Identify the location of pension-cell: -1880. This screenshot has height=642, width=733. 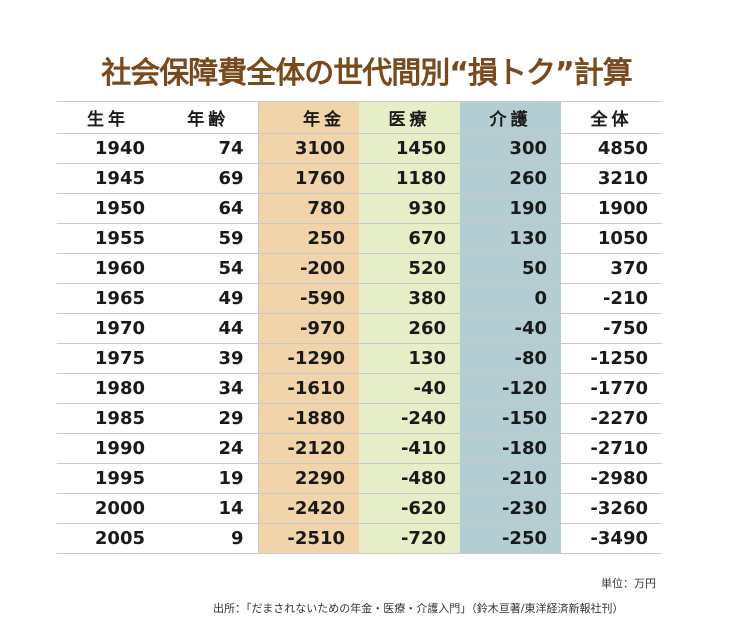
(308, 418).